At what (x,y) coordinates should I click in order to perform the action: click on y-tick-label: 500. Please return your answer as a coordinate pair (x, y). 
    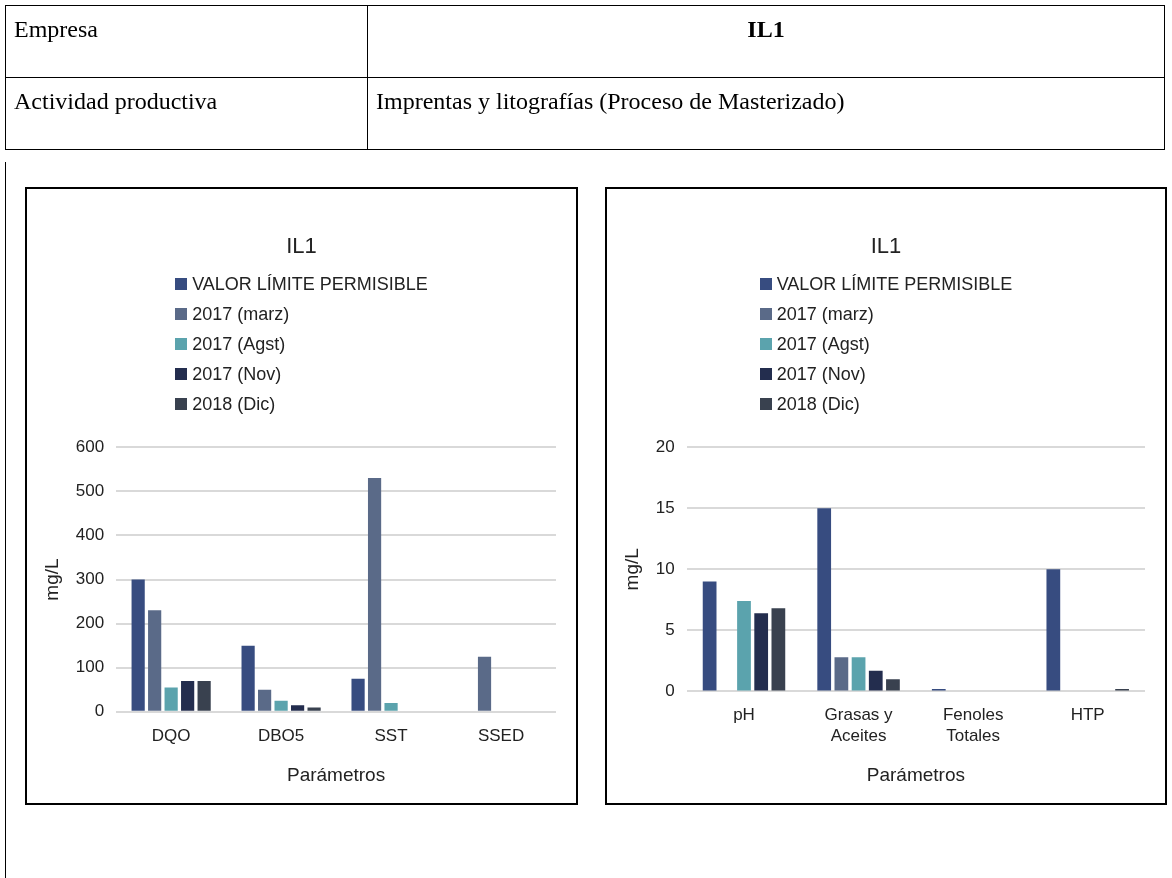
    Looking at the image, I should click on (90, 490).